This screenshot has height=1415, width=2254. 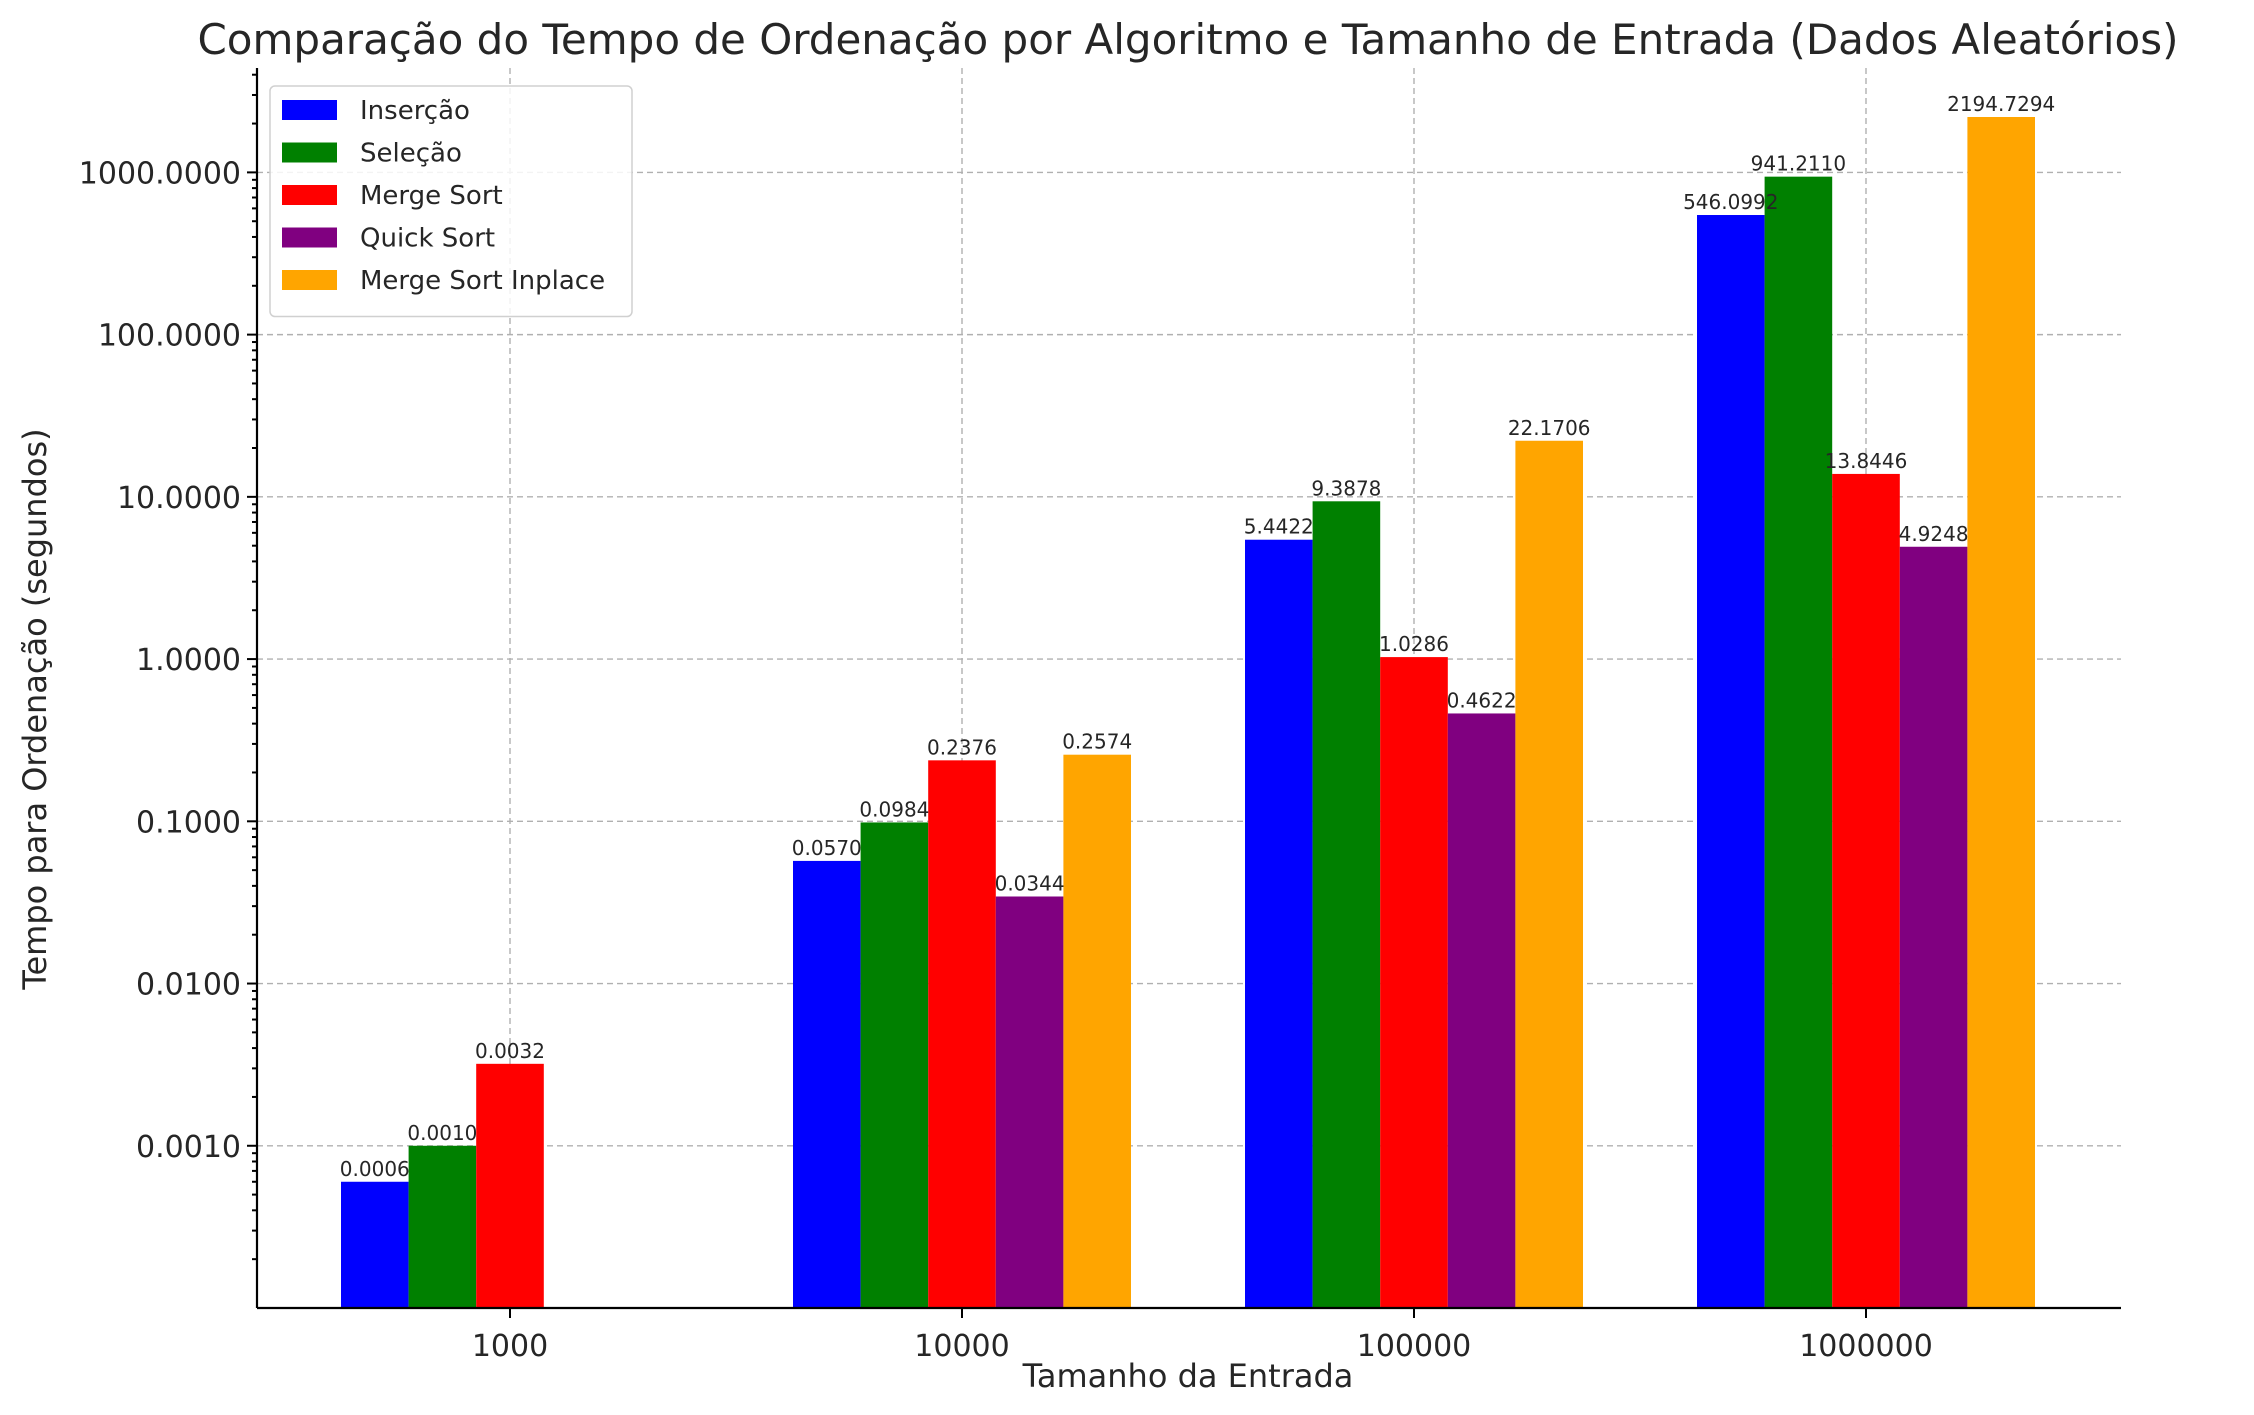 I want to click on bar-value-label: 0.0570, so click(x=827, y=848).